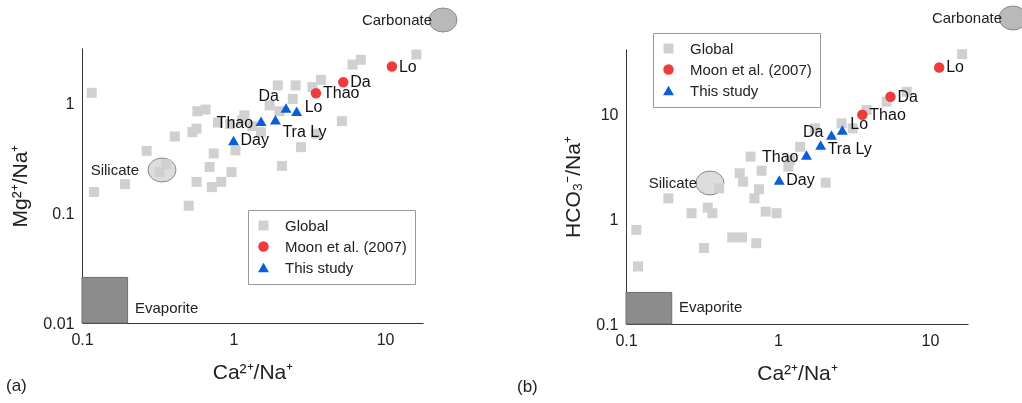 This screenshot has width=1022, height=403. I want to click on y-axis-title: Mg²⁺/Na⁺, so click(20, 186).